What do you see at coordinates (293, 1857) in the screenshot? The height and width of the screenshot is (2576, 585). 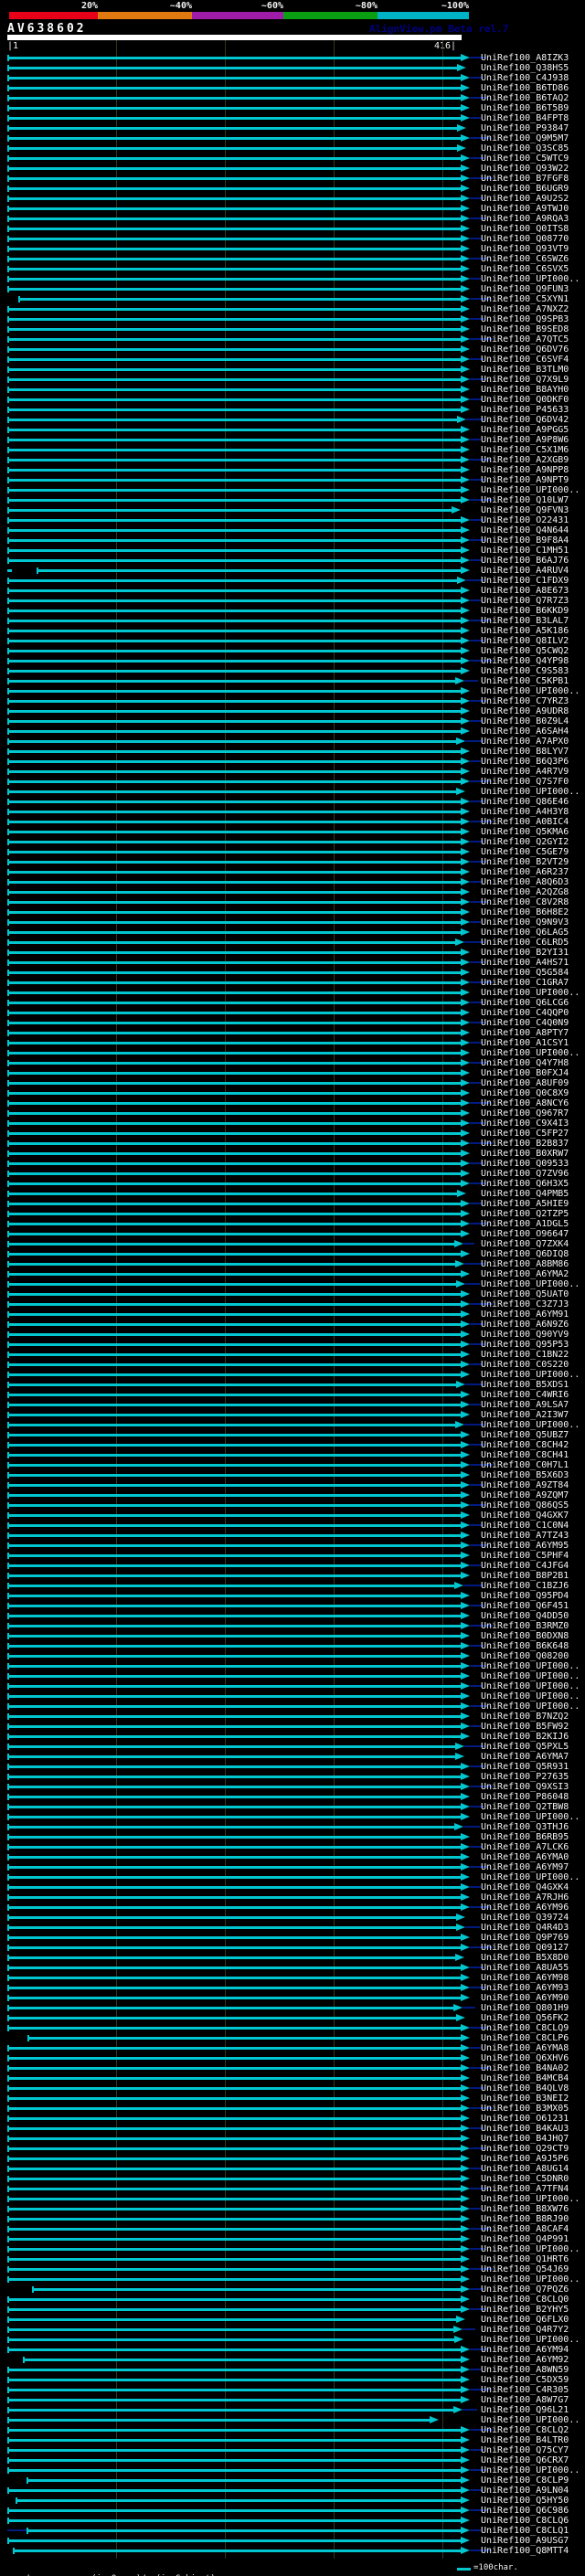 I see `hit-row: UniRef100_A6YMA0` at bounding box center [293, 1857].